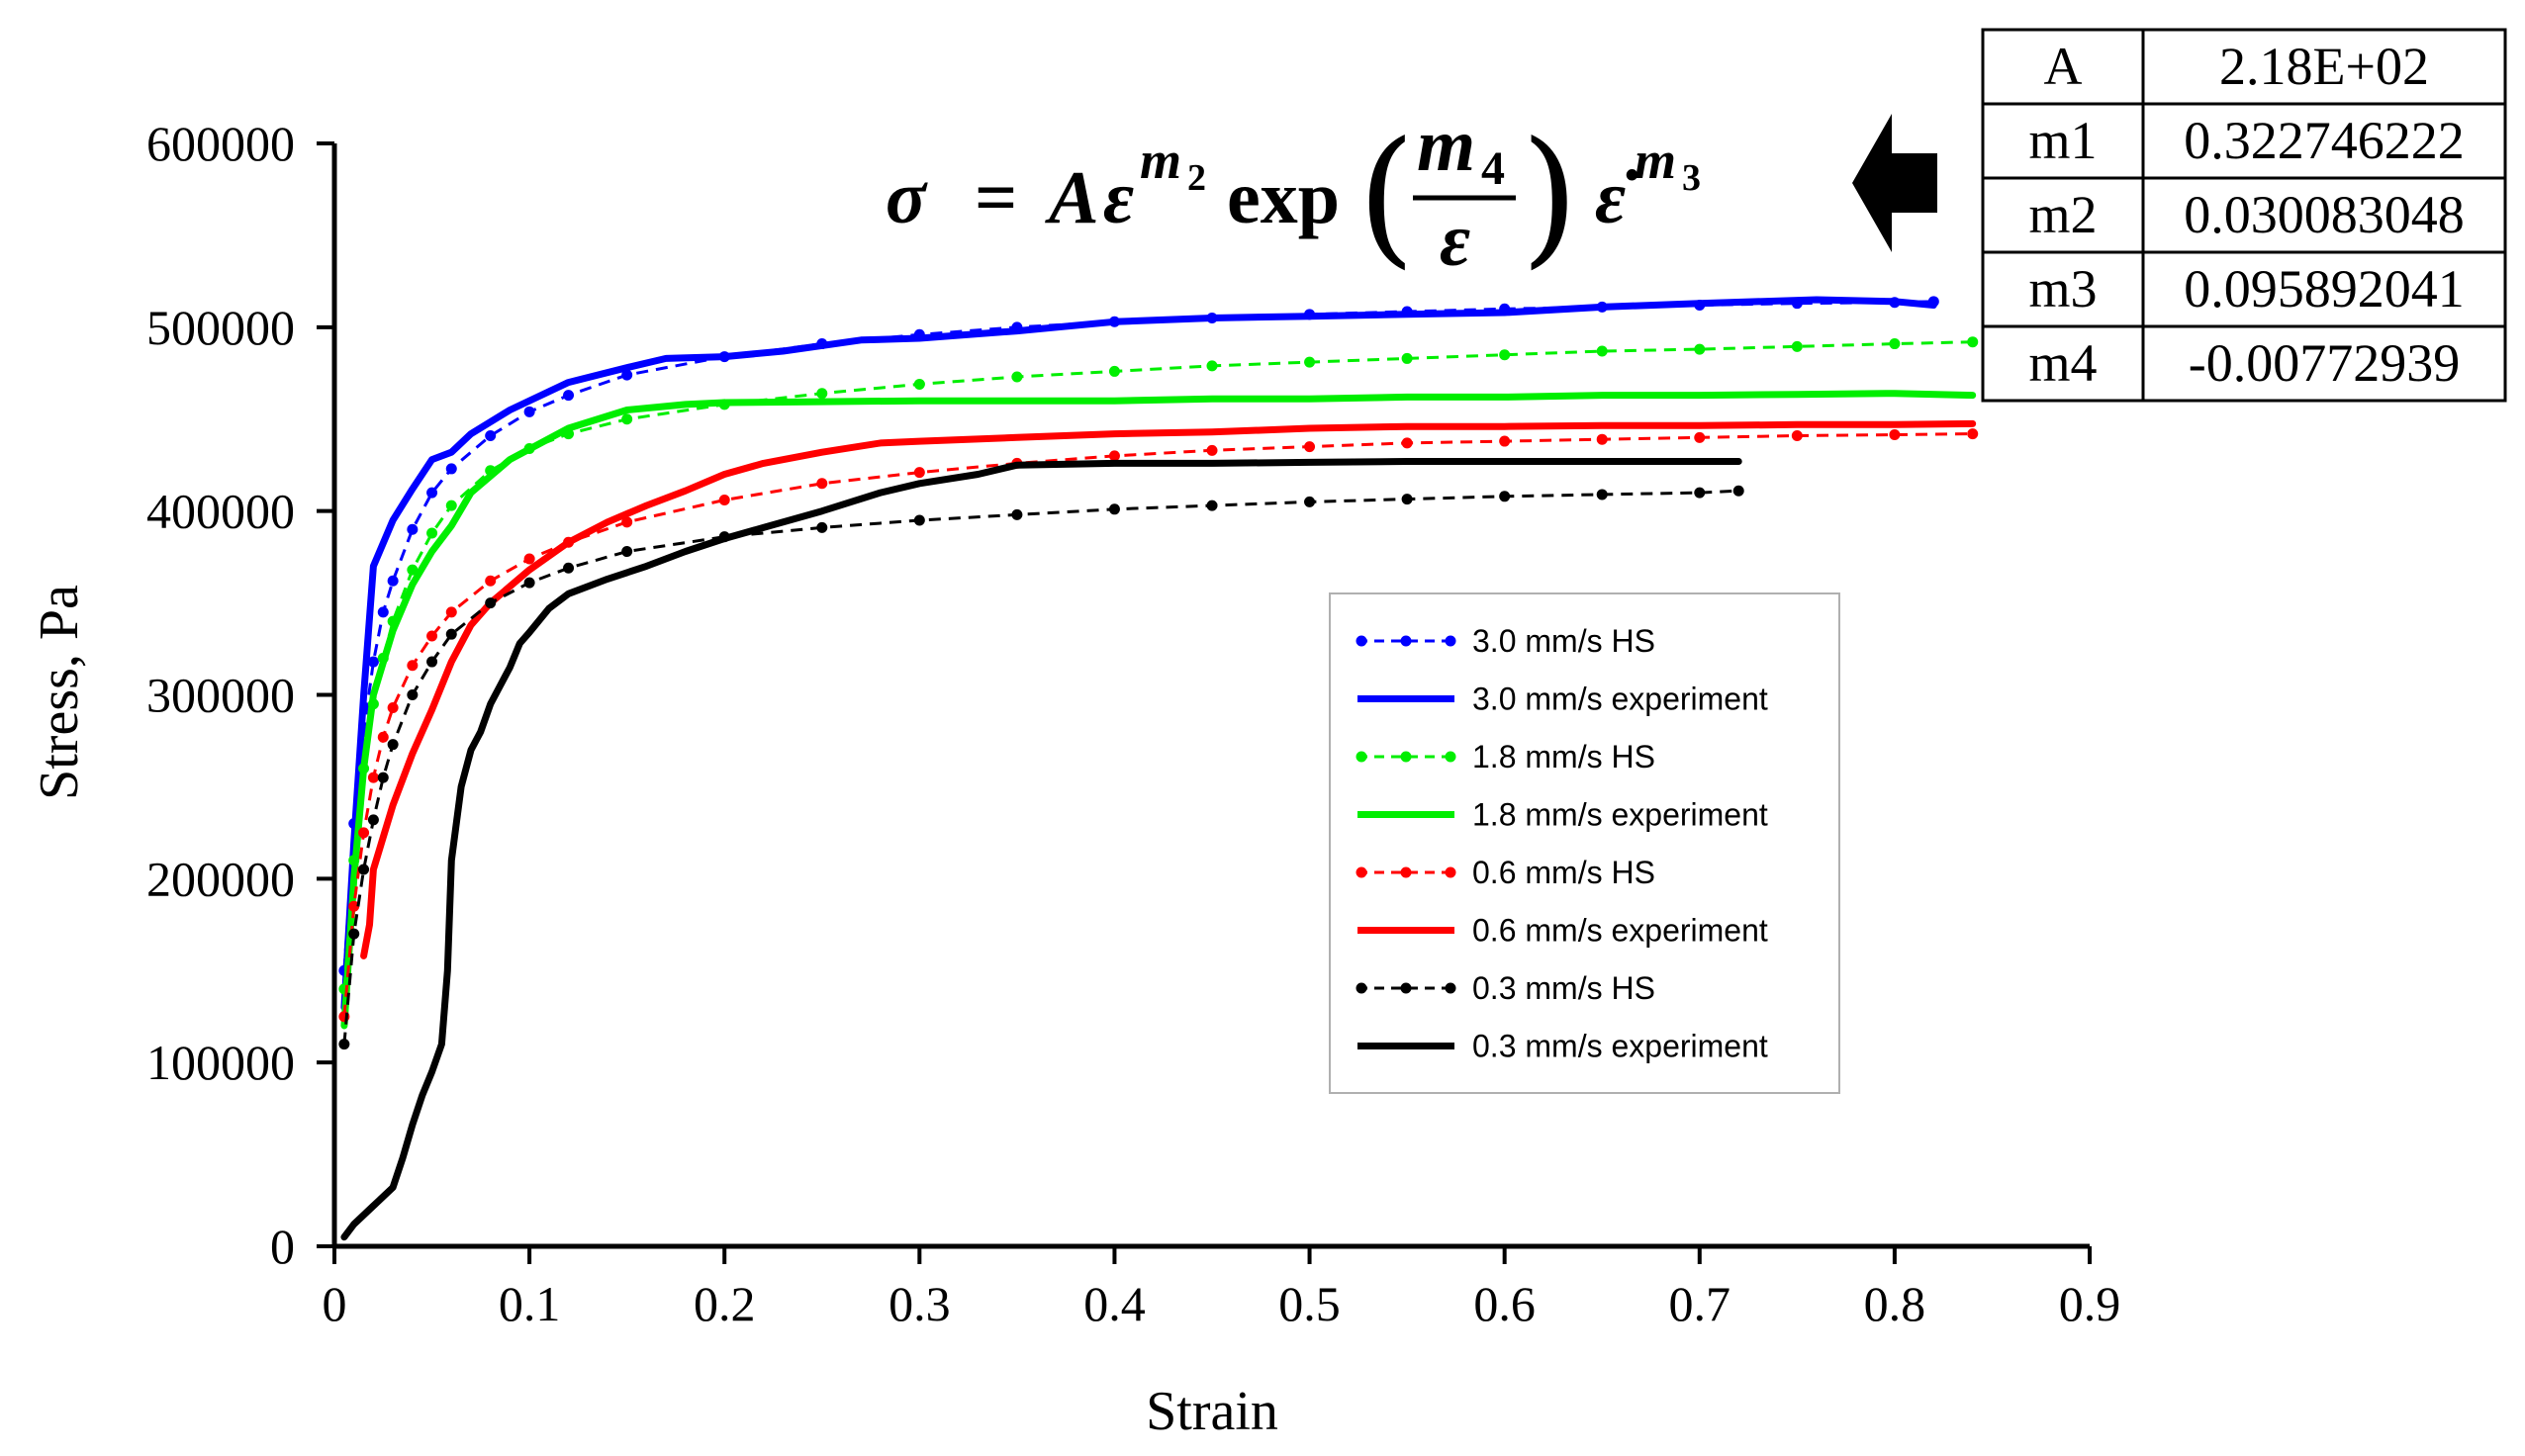 The height and width of the screenshot is (1456, 2525). What do you see at coordinates (1691, 178) in the screenshot?
I see `equation-m3-sub: 3` at bounding box center [1691, 178].